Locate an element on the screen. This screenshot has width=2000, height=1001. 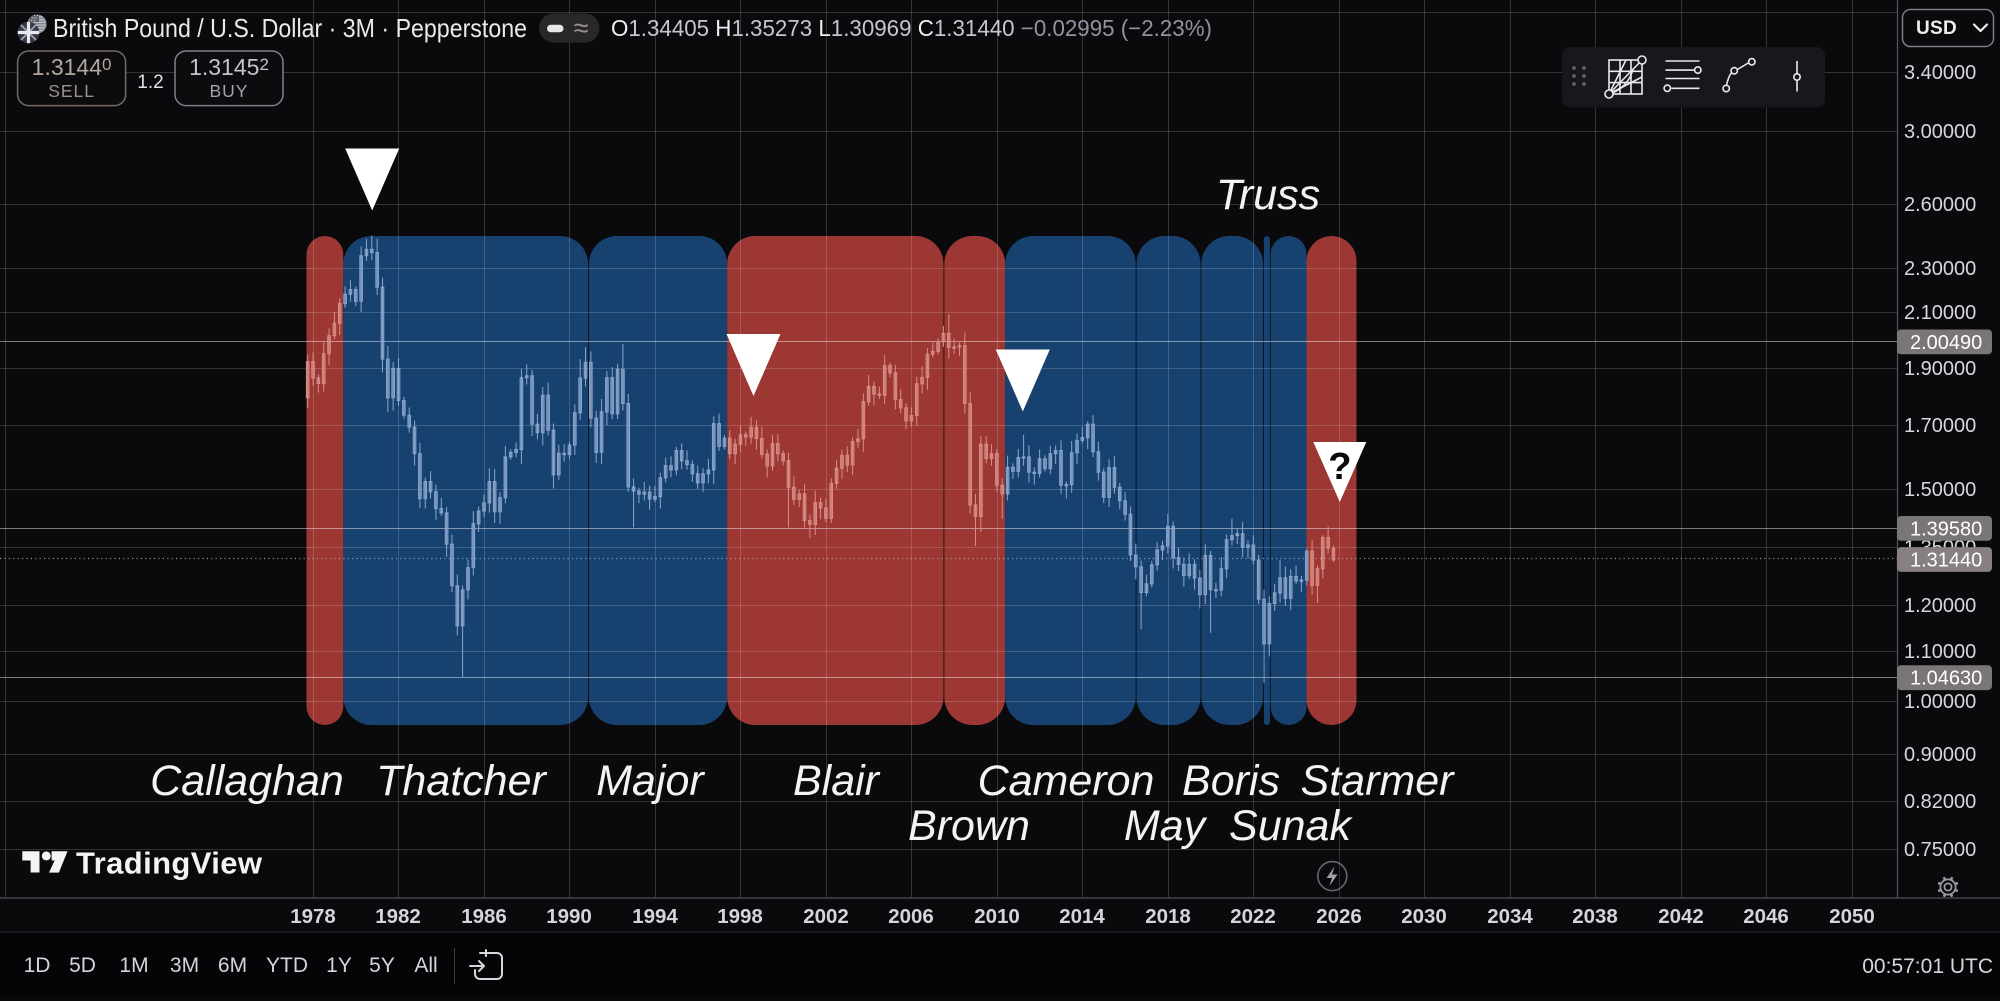
svg-text: 1994 is located at coordinates (655, 916).